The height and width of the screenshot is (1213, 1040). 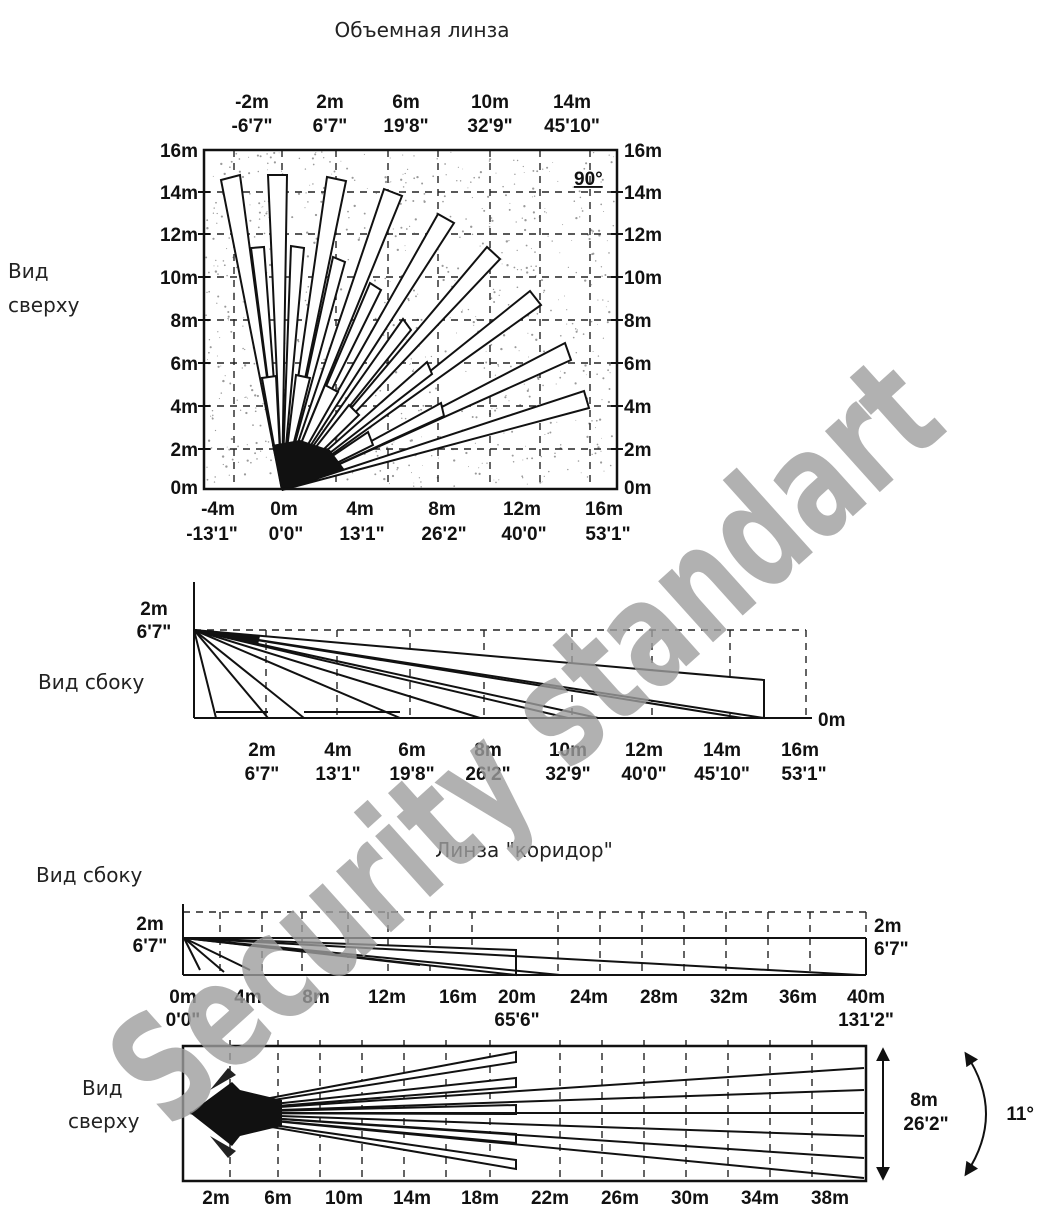 I want to click on left-axis-10m: 10m, so click(x=179, y=278).